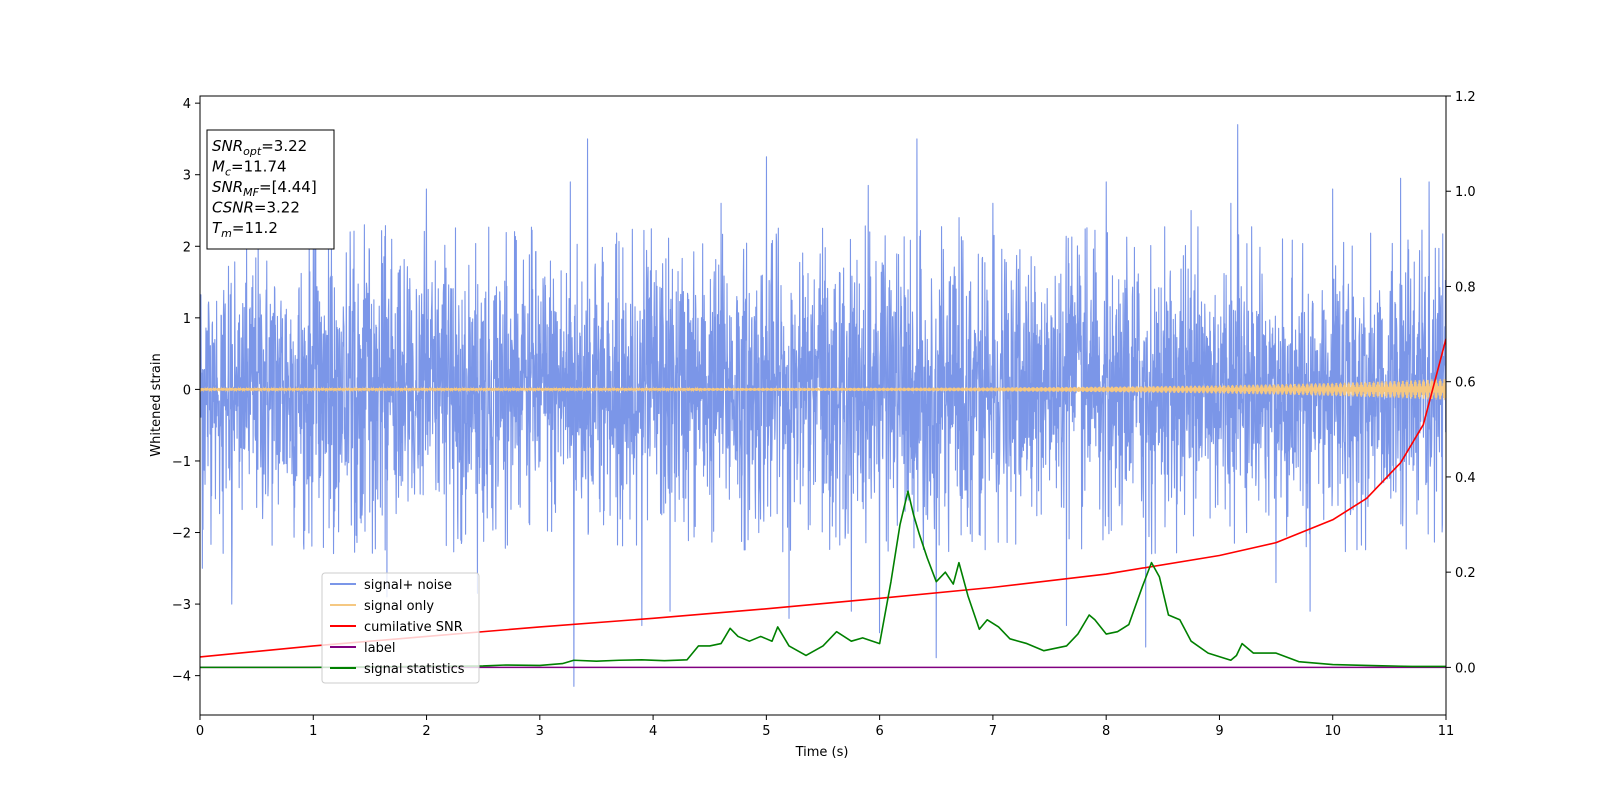 This screenshot has width=1600, height=800. I want to click on info-subscript: c, so click(228, 172).